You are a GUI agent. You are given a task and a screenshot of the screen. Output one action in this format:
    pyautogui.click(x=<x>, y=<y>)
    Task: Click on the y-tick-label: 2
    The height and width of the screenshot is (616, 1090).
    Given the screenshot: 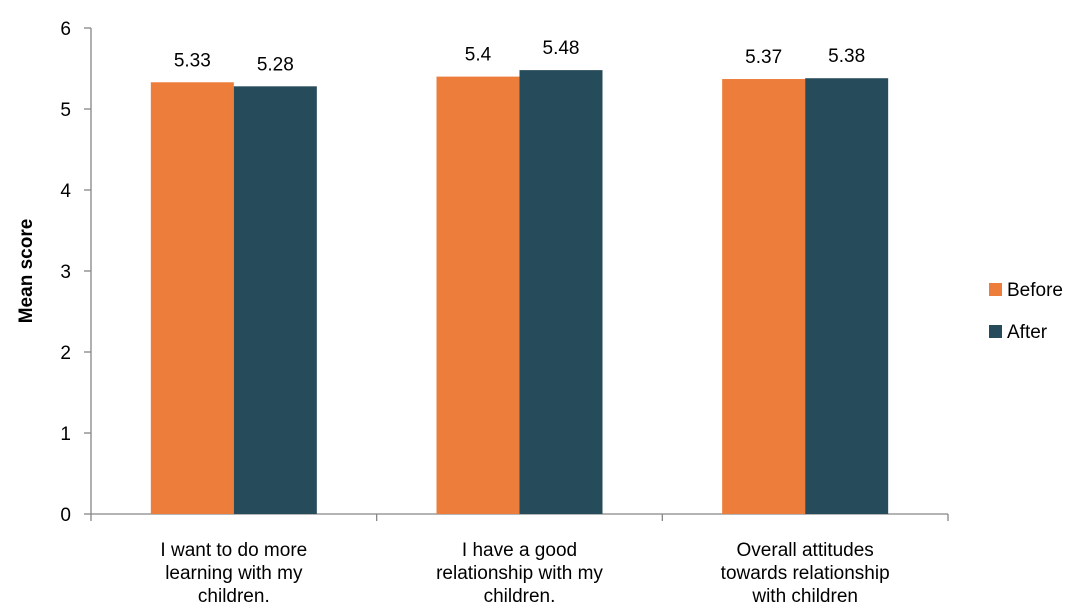 What is the action you would take?
    pyautogui.click(x=65, y=353)
    